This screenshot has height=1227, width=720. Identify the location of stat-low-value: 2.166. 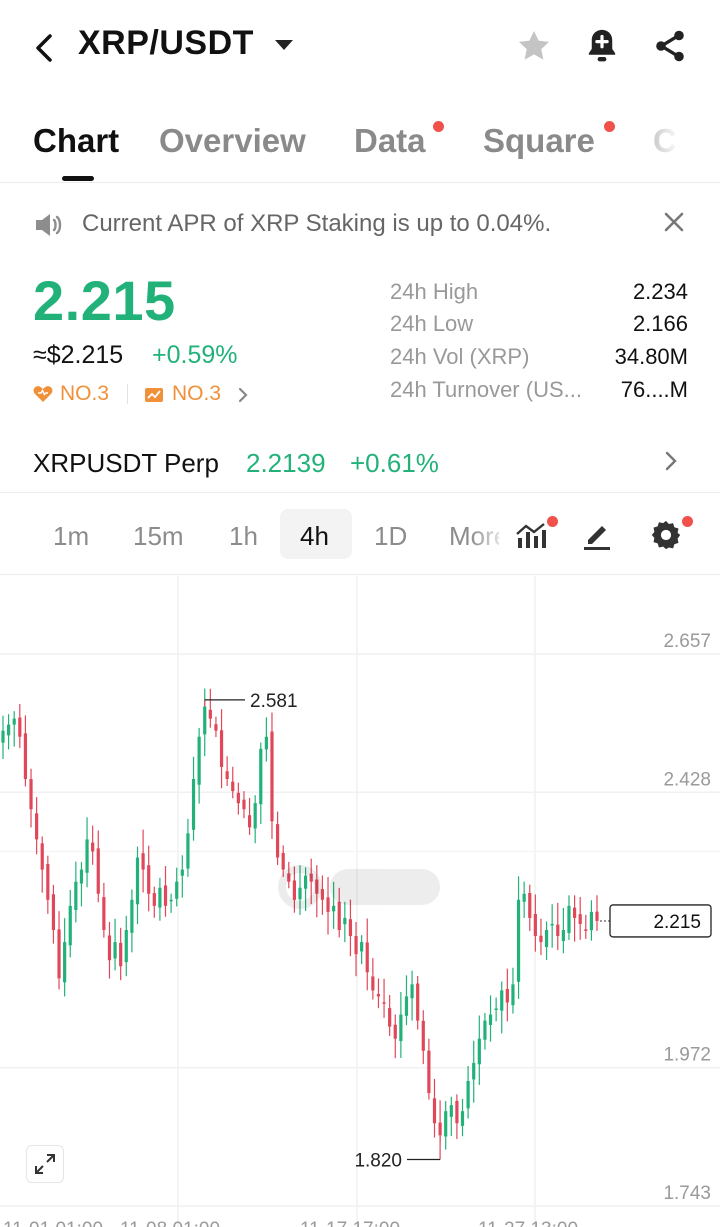
(660, 323).